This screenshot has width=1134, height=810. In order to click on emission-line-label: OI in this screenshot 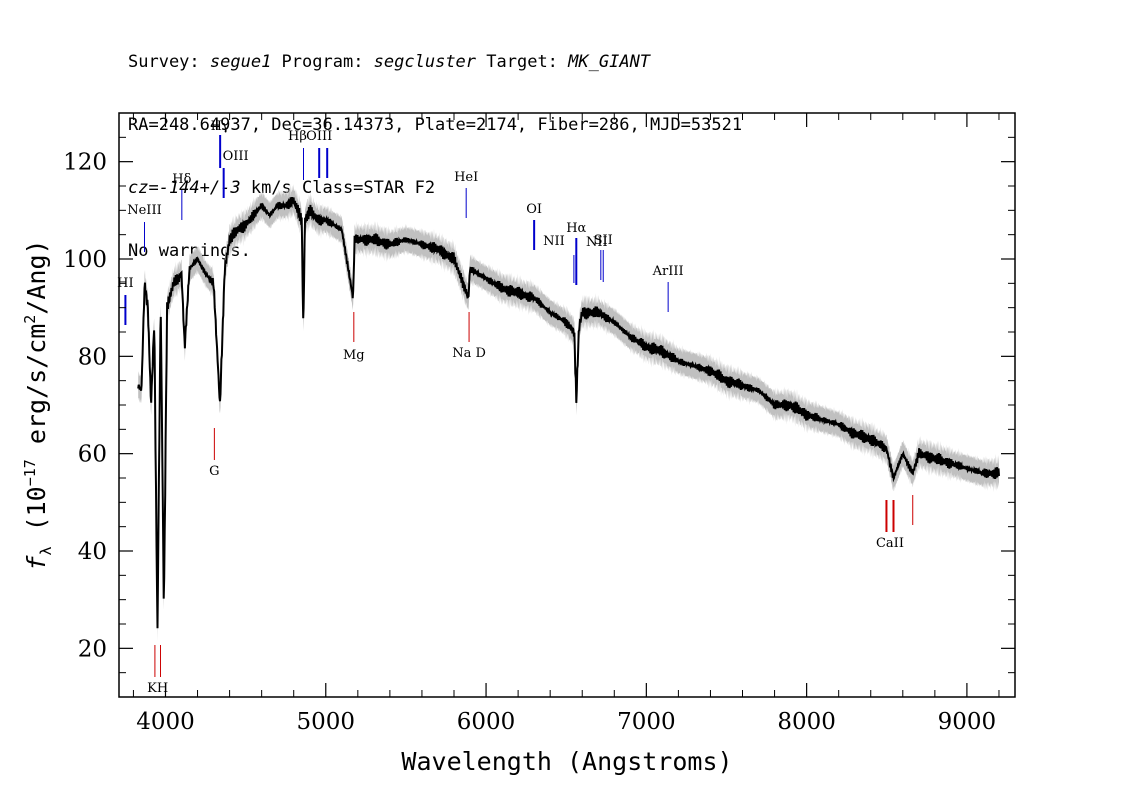, I will do `click(534, 209)`.